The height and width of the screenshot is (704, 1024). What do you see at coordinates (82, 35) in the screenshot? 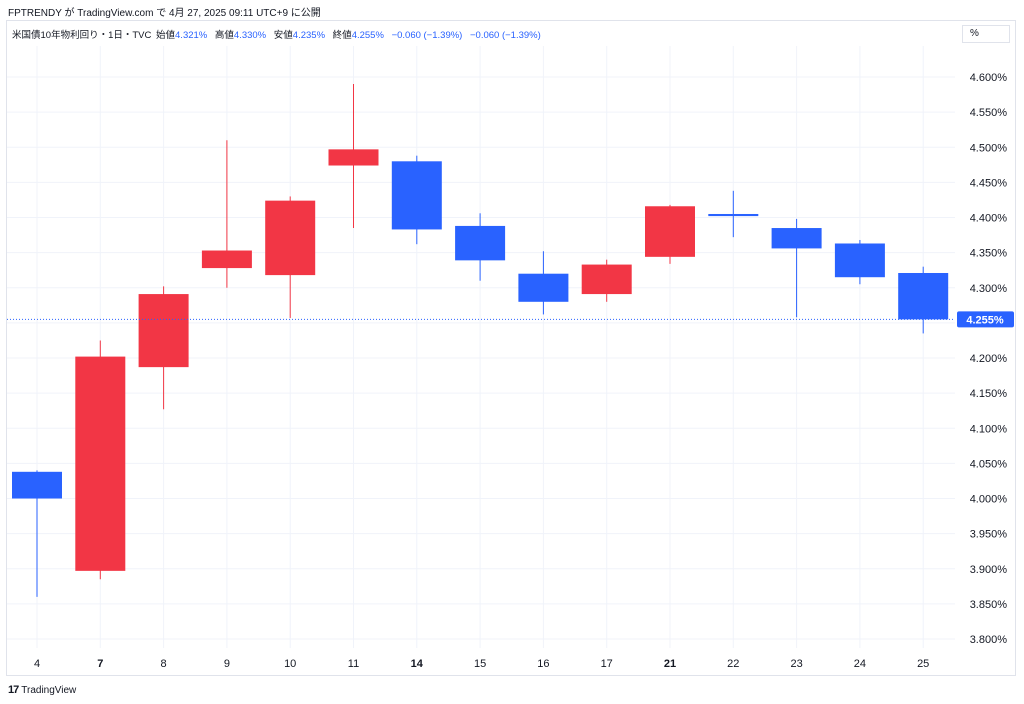
I see `symbol-label: 米国債10年物利回り・1日・TVC` at bounding box center [82, 35].